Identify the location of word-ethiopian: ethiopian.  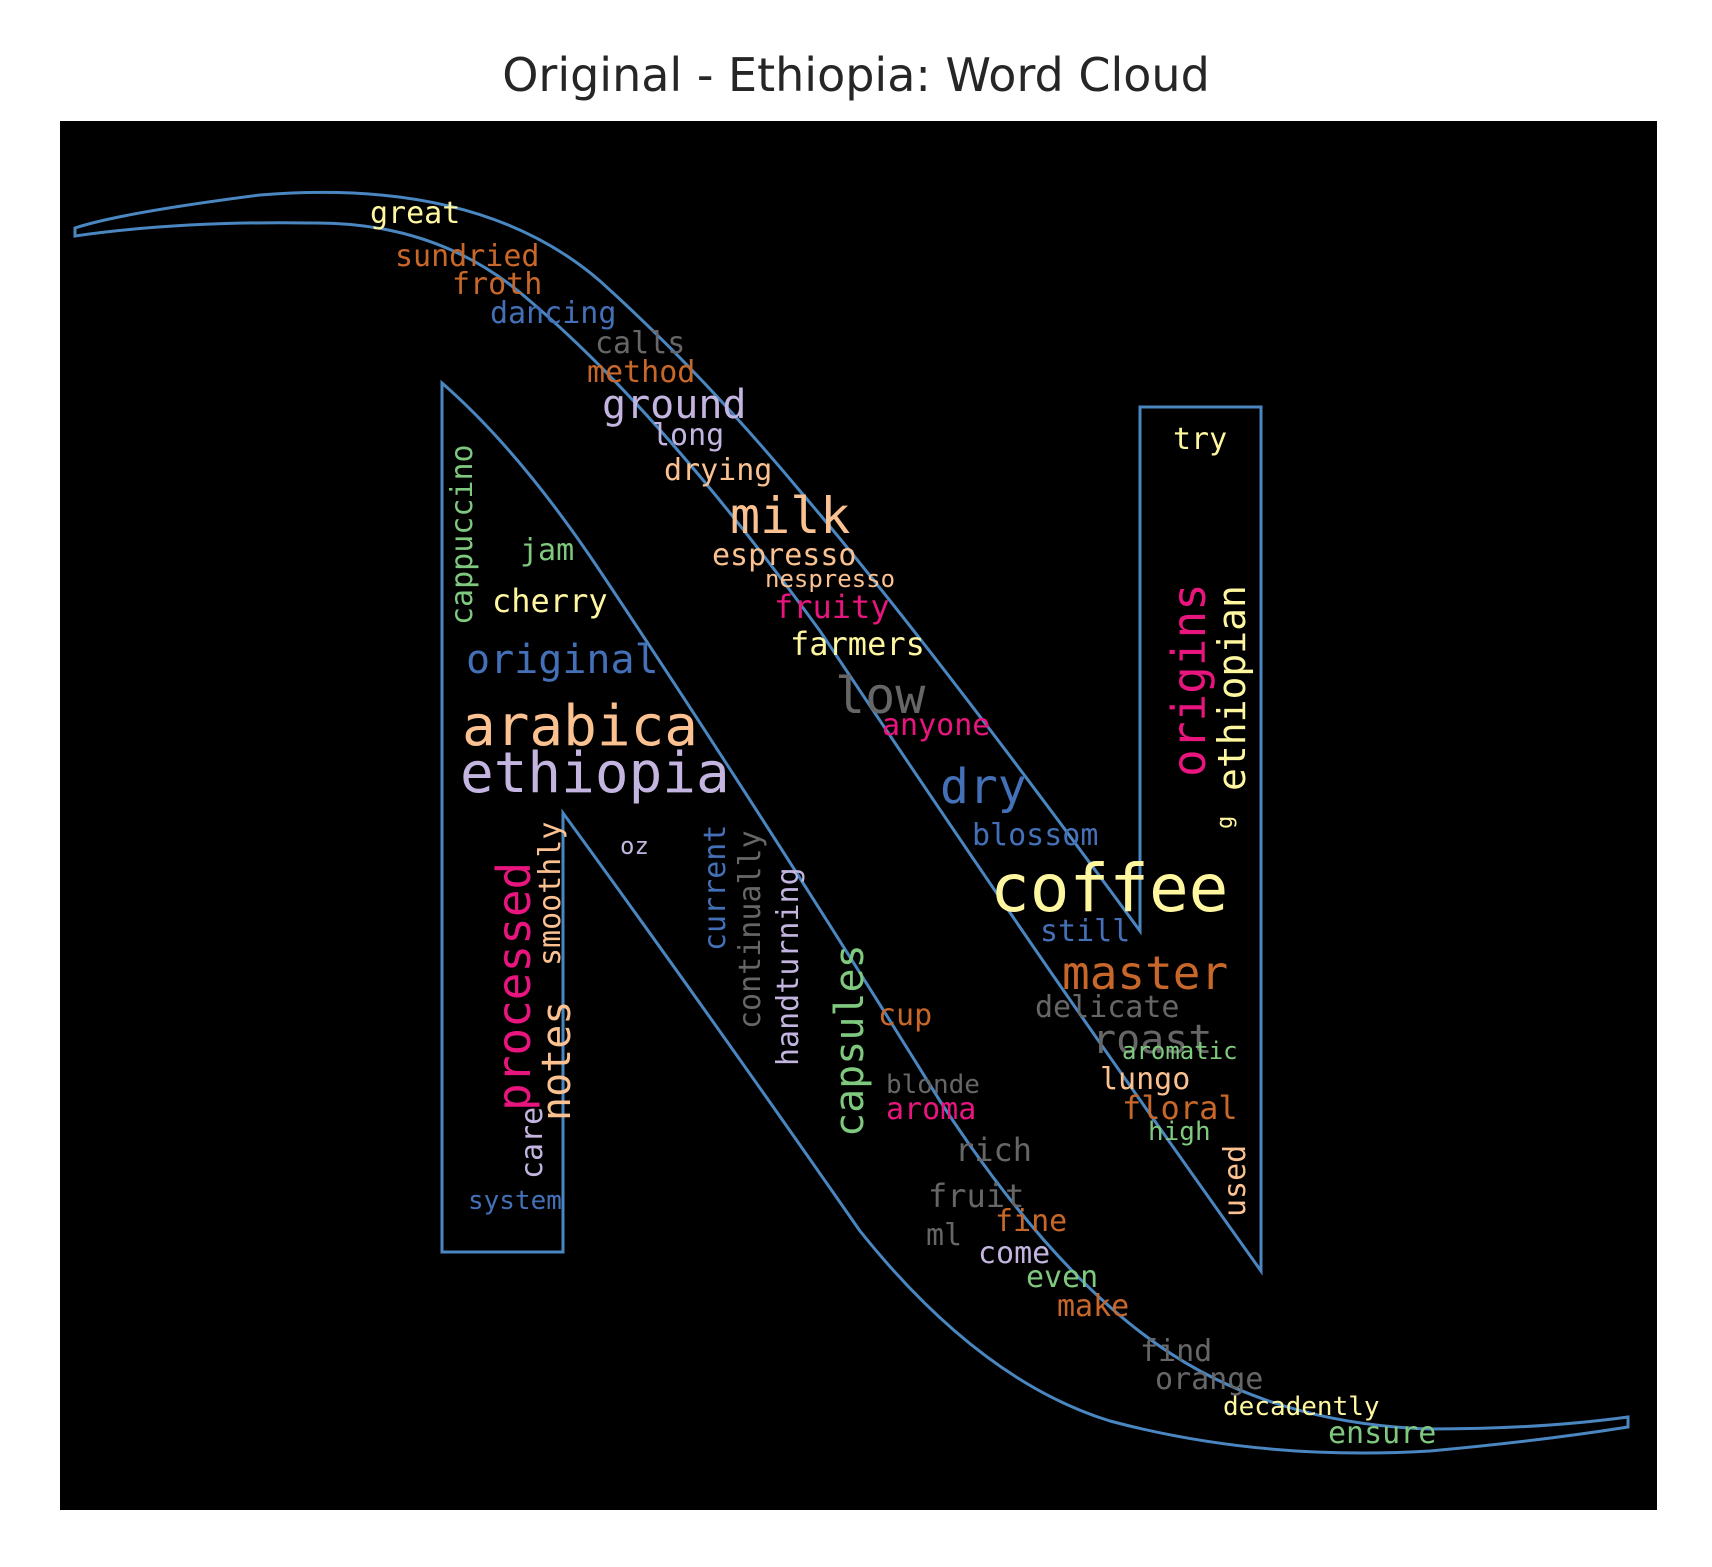
(1232, 688).